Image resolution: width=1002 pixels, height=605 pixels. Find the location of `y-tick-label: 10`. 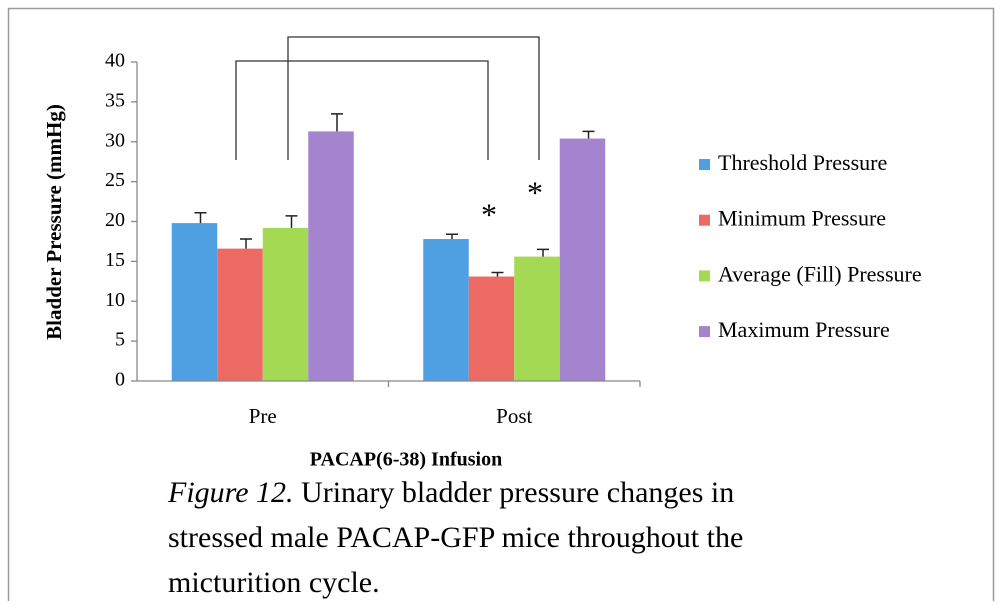

y-tick-label: 10 is located at coordinates (115, 300).